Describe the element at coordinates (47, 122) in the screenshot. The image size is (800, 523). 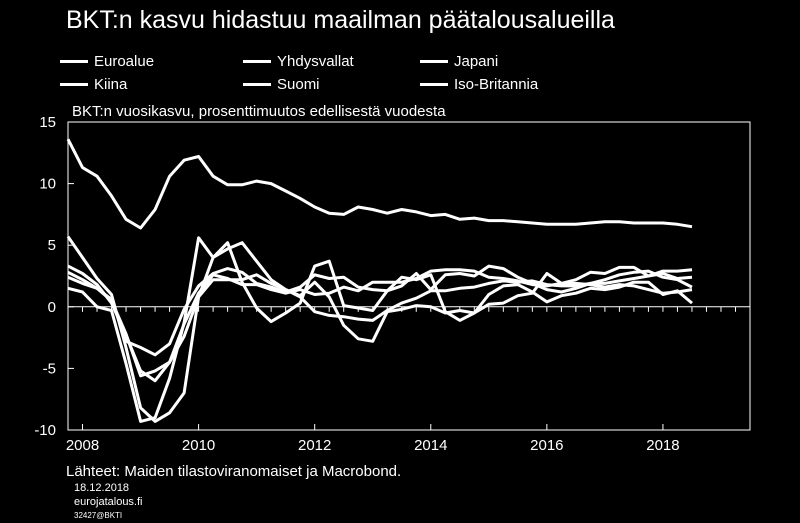
I see `y-tick-label: 15` at that location.